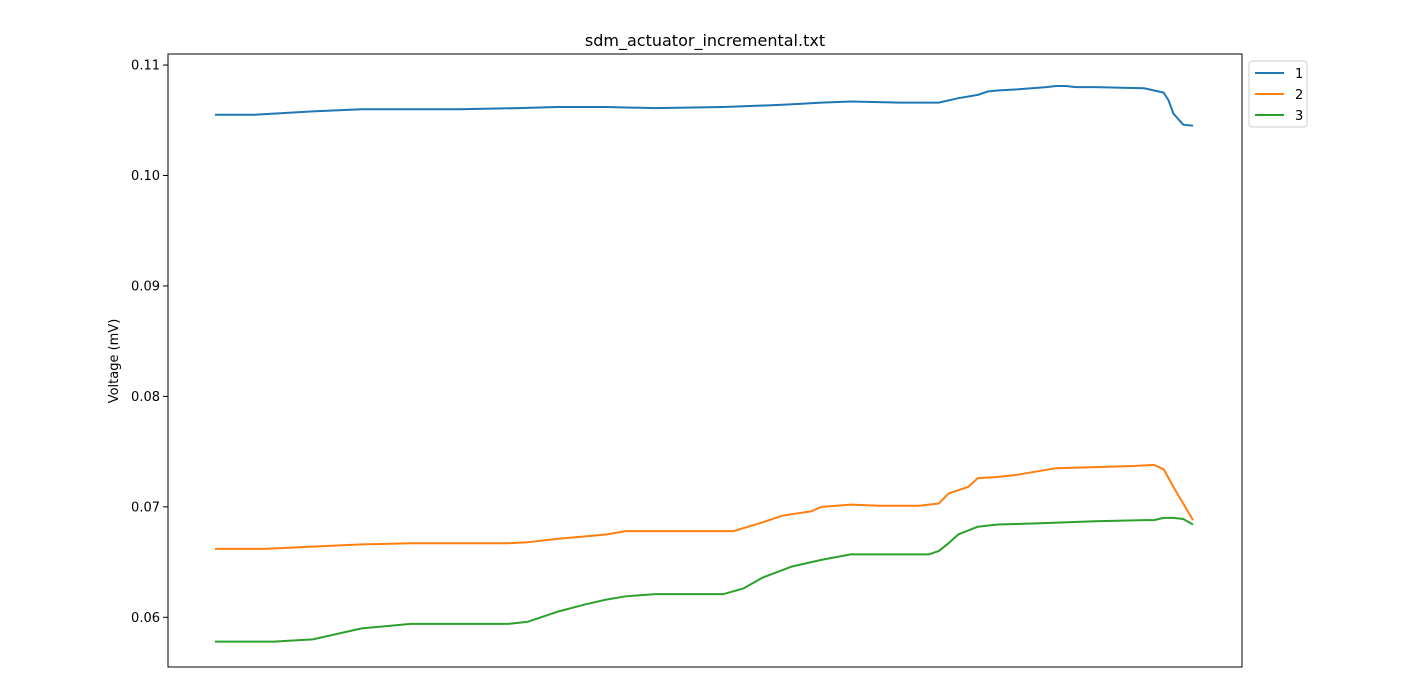 The image size is (1422, 697). What do you see at coordinates (1278, 94) in the screenshot?
I see `legend: 1 2 3` at bounding box center [1278, 94].